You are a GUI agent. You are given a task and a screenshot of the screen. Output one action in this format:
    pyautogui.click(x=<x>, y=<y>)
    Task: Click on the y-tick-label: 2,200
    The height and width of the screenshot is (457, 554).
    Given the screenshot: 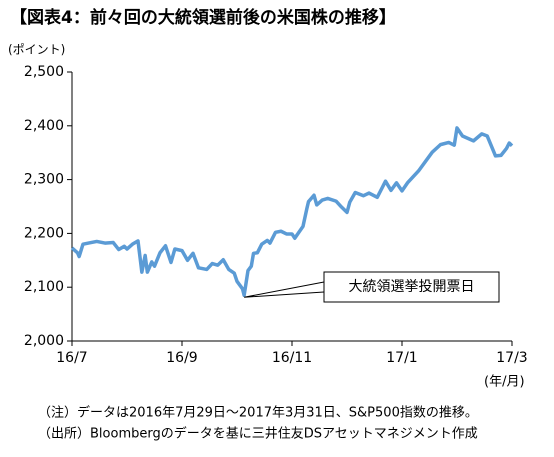 What is the action you would take?
    pyautogui.click(x=44, y=233)
    